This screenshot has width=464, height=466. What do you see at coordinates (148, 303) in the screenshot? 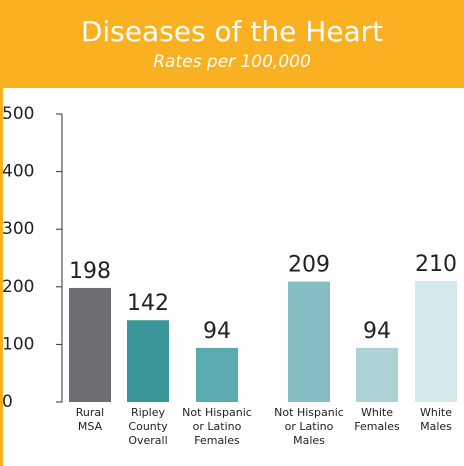
I see `value-label: 142` at bounding box center [148, 303].